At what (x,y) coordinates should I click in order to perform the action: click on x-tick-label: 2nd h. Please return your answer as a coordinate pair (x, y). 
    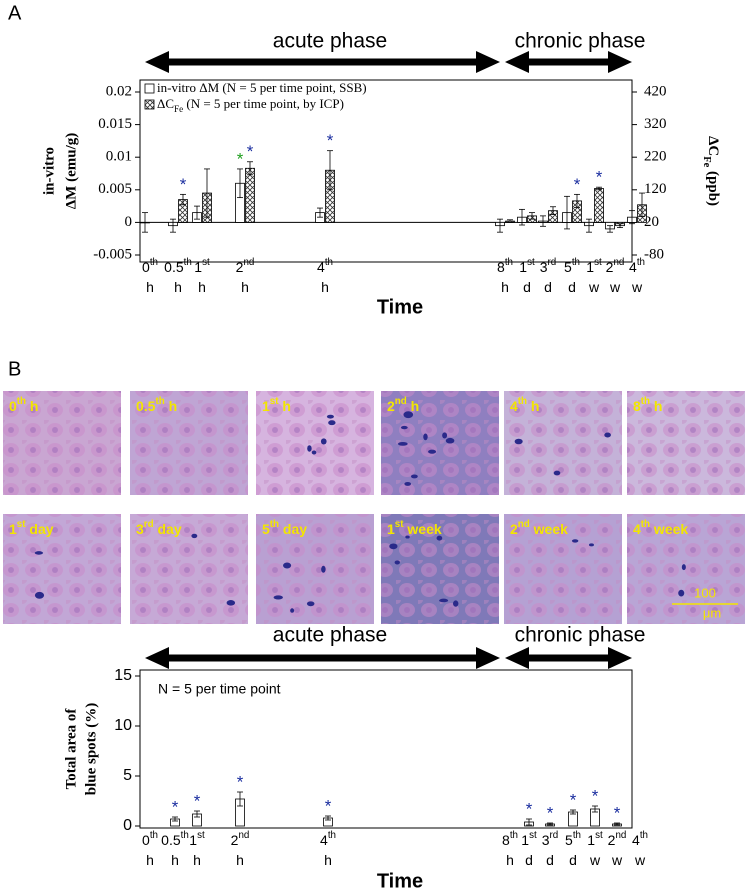
    Looking at the image, I should click on (240, 849).